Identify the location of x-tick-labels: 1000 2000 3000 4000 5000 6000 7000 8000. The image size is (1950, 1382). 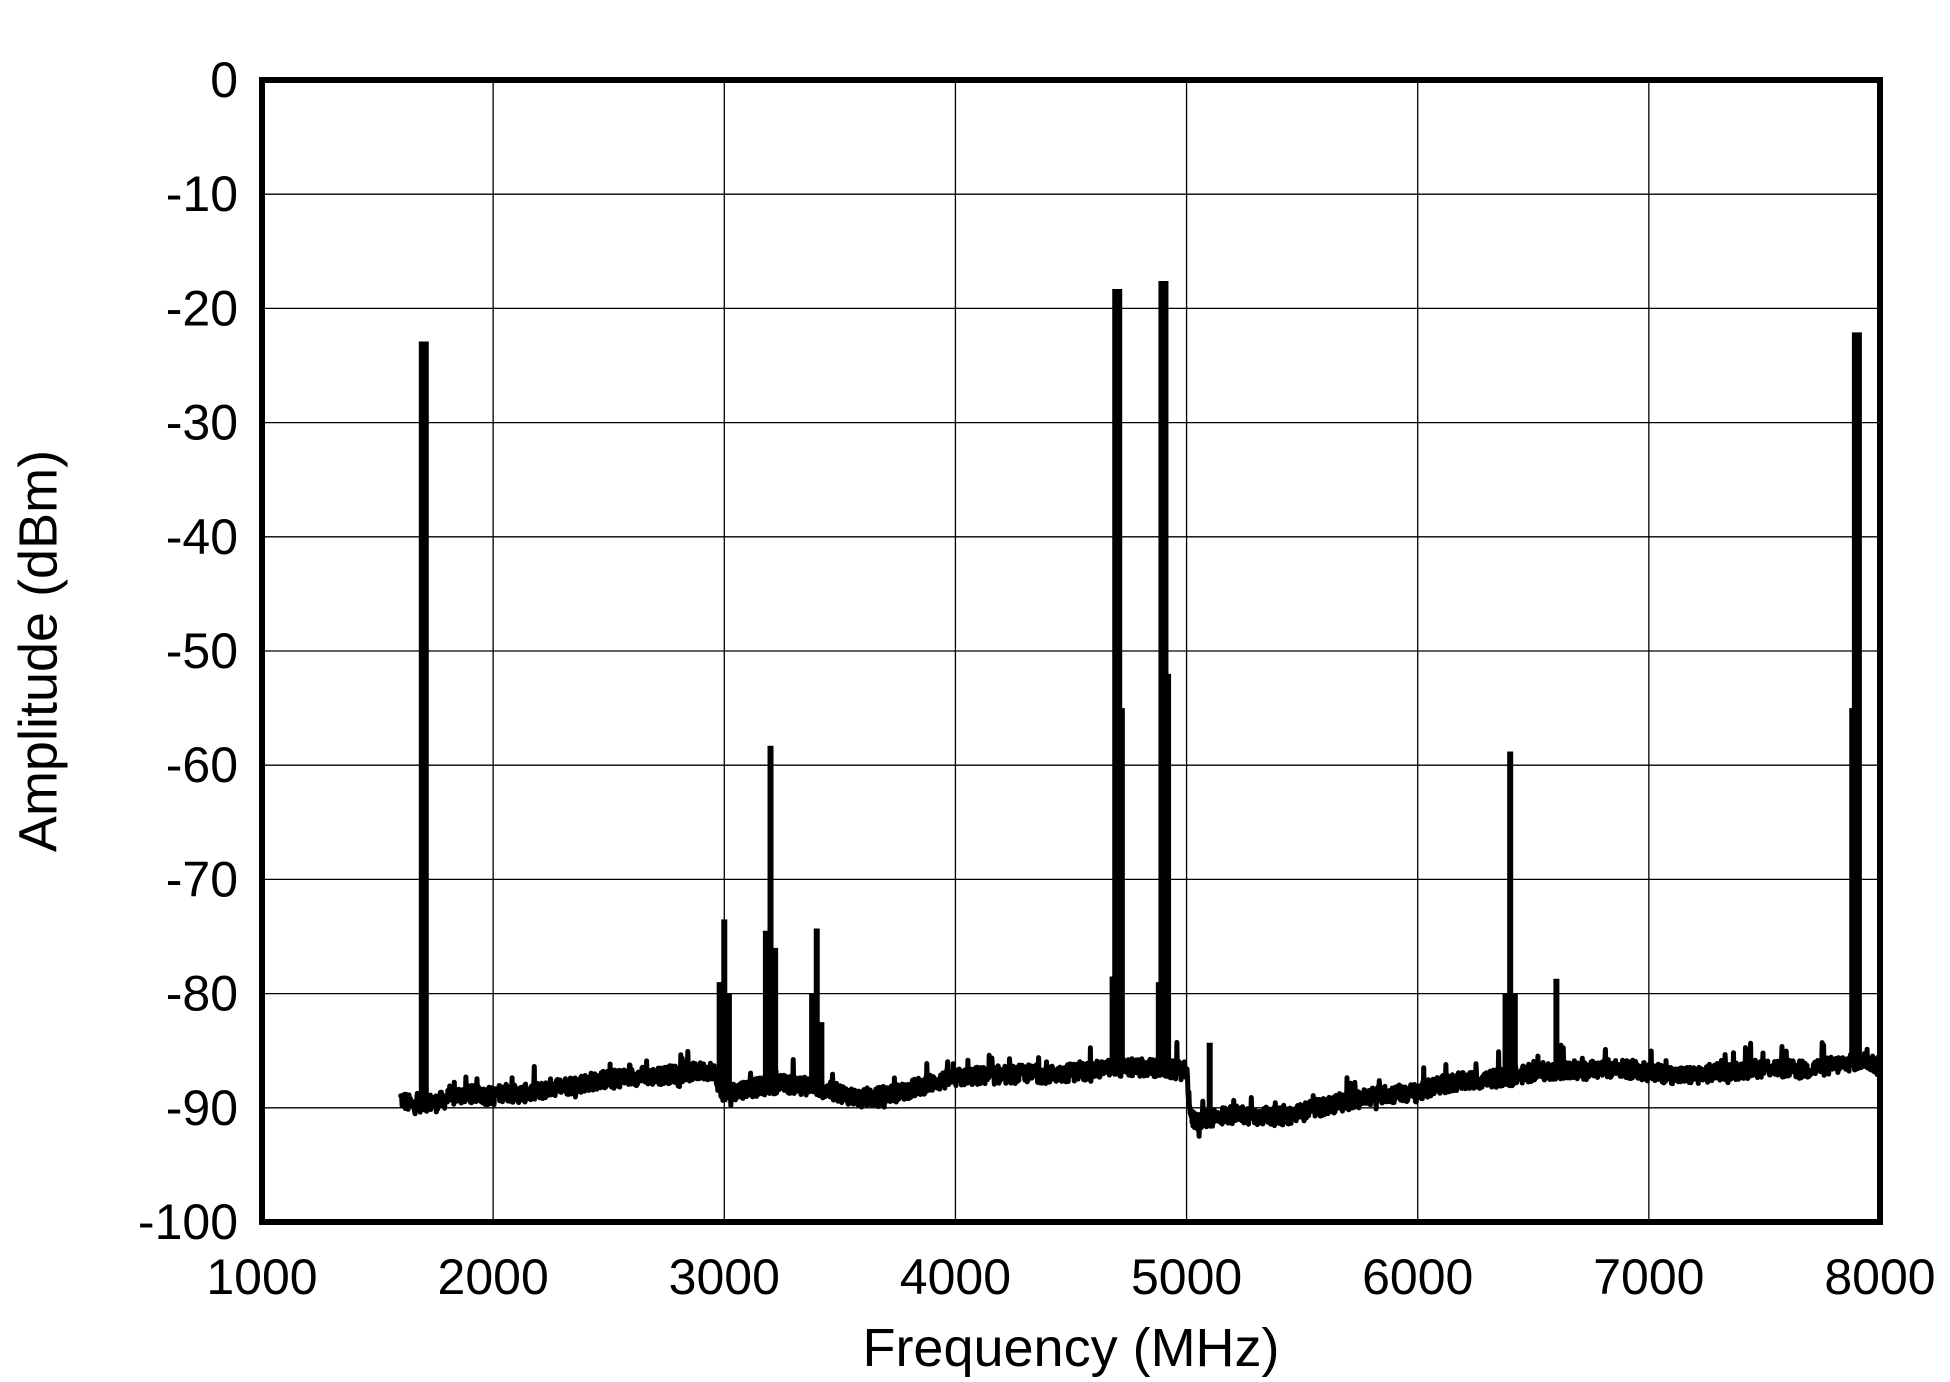
(1070, 1277).